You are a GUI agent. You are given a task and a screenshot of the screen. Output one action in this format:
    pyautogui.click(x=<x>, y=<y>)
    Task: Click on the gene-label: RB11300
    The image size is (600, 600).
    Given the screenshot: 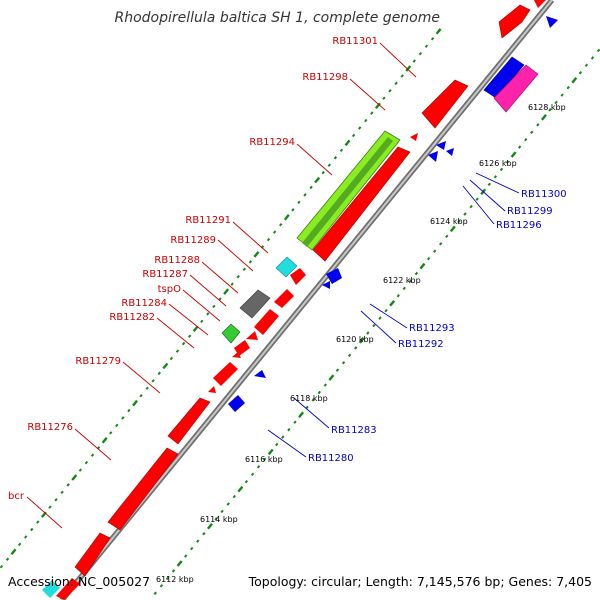 What is the action you would take?
    pyautogui.click(x=544, y=194)
    